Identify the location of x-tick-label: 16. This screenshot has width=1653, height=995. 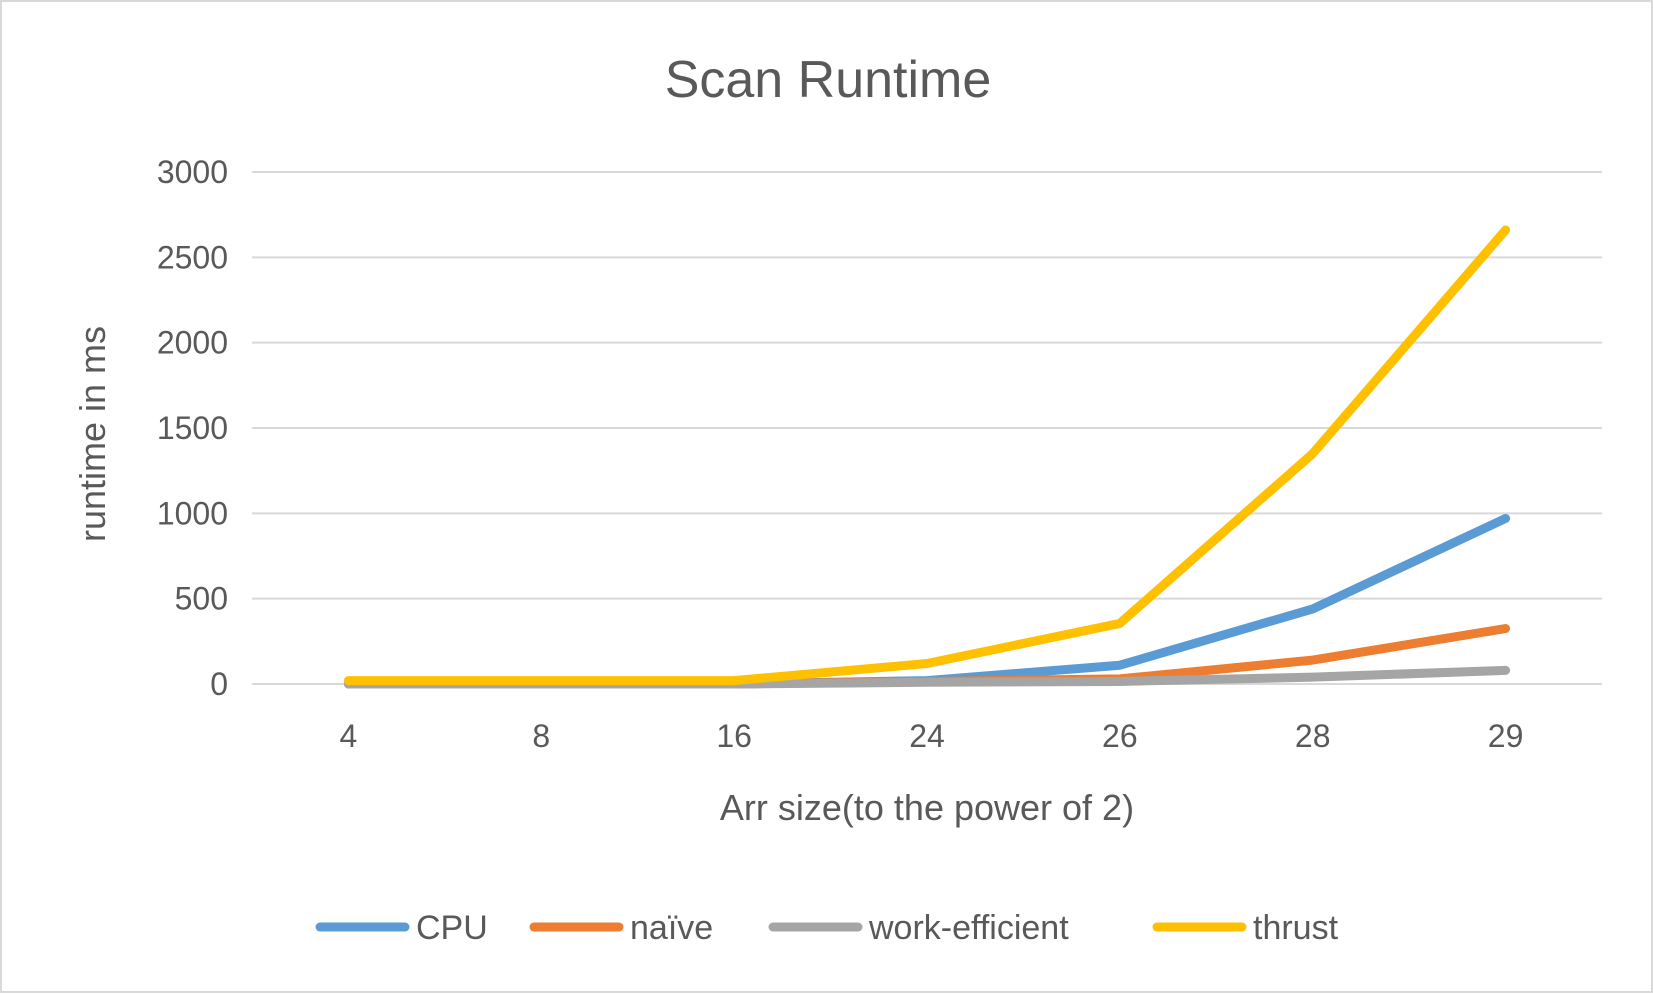
(734, 736).